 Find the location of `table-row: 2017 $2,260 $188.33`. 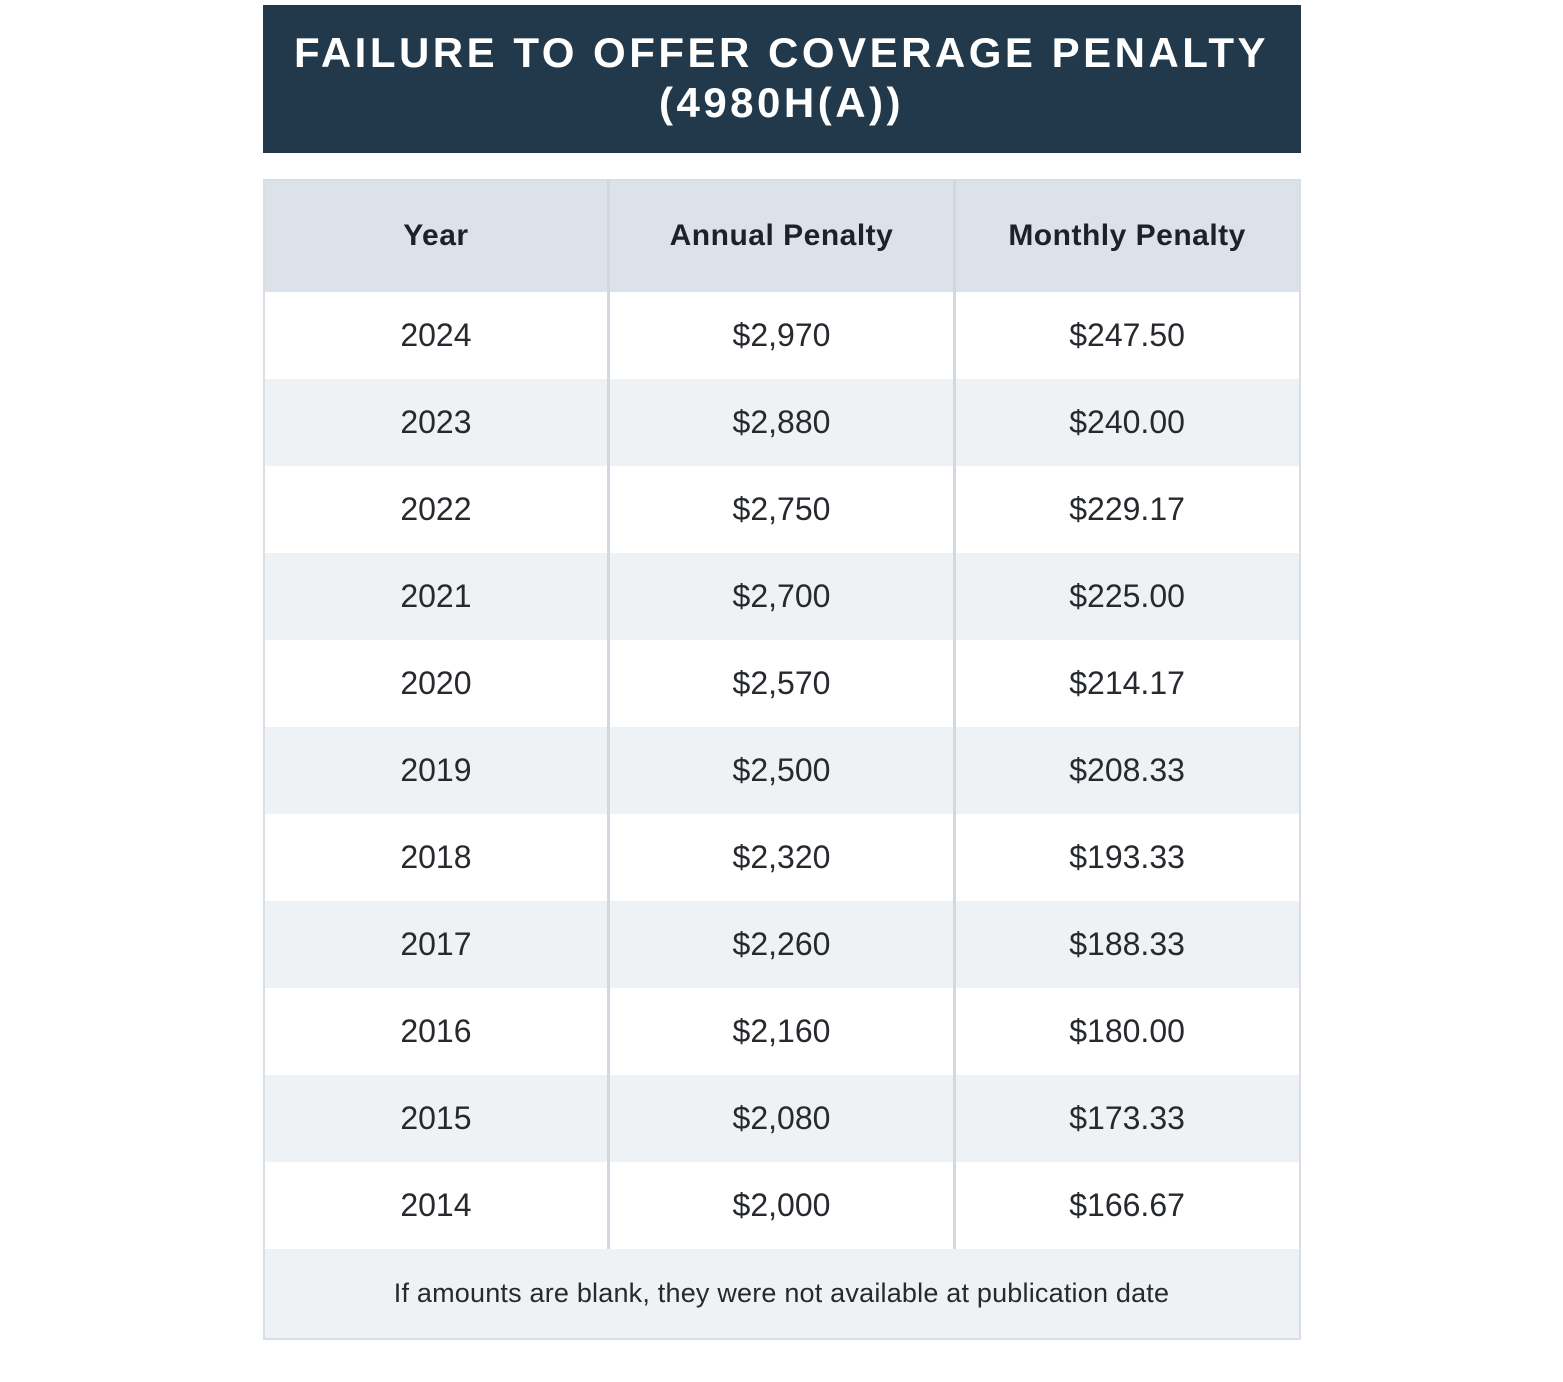

table-row: 2017 $2,260 $188.33 is located at coordinates (781, 944).